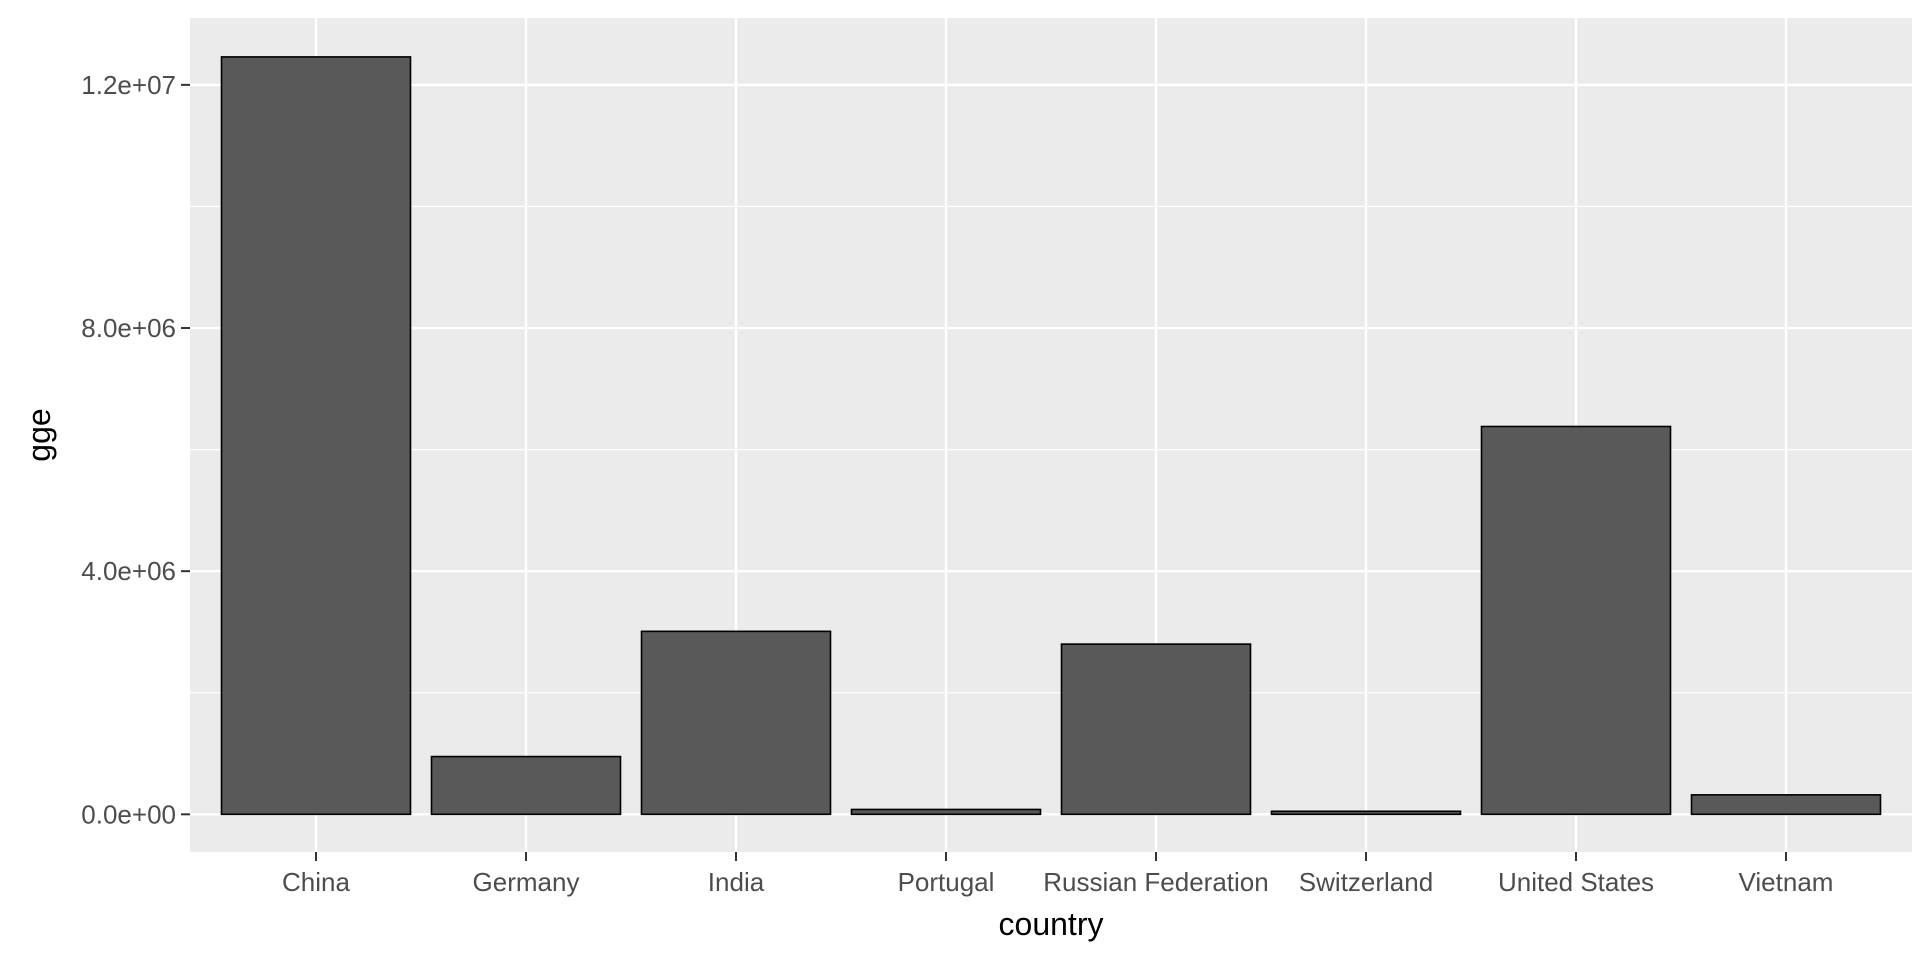 The width and height of the screenshot is (1920, 960). I want to click on x-axis-title: country, so click(1051, 924).